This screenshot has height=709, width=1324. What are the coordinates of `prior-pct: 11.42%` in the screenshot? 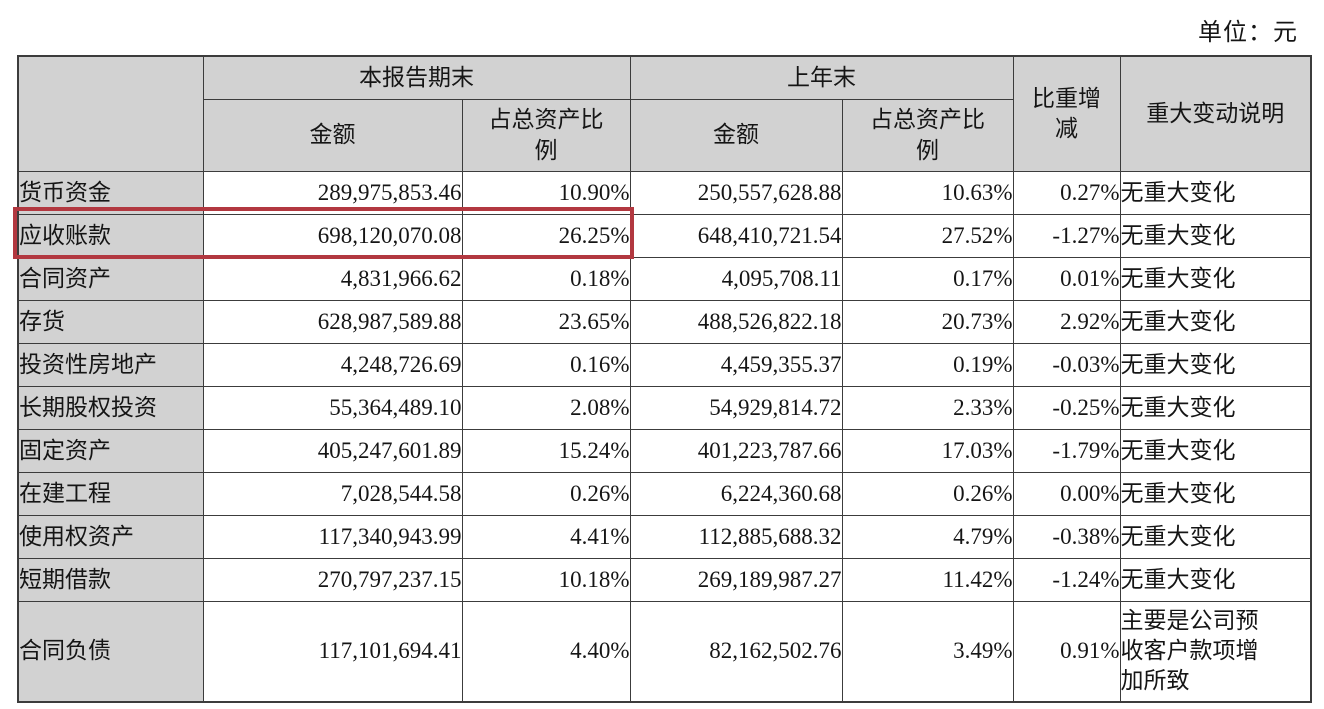 It's located at (927, 580).